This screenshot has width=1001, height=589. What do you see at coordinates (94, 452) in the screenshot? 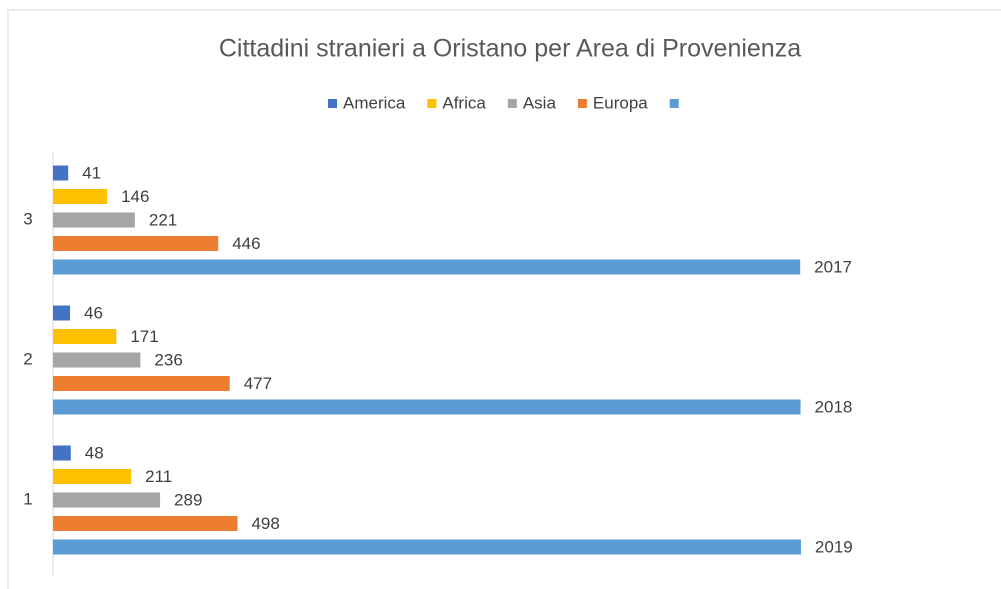
I see `data-label: 48` at bounding box center [94, 452].